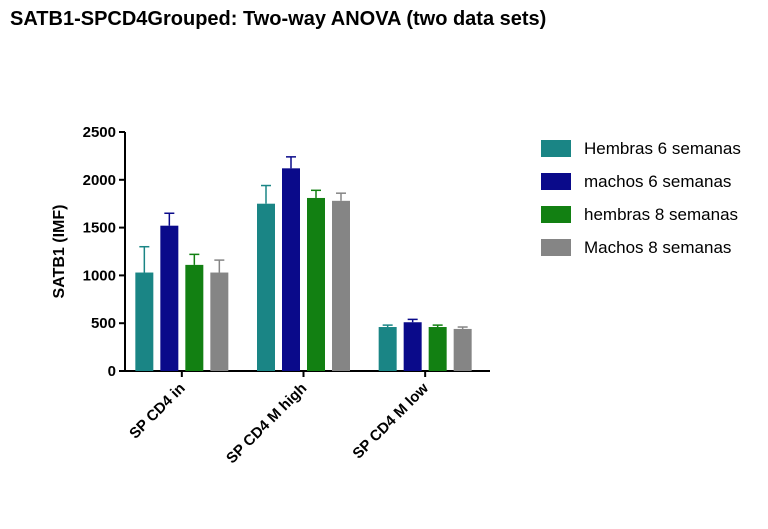 Image resolution: width=768 pixels, height=529 pixels. Describe the element at coordinates (657, 247) in the screenshot. I see `legend-label: Machos 8 semanas` at that location.